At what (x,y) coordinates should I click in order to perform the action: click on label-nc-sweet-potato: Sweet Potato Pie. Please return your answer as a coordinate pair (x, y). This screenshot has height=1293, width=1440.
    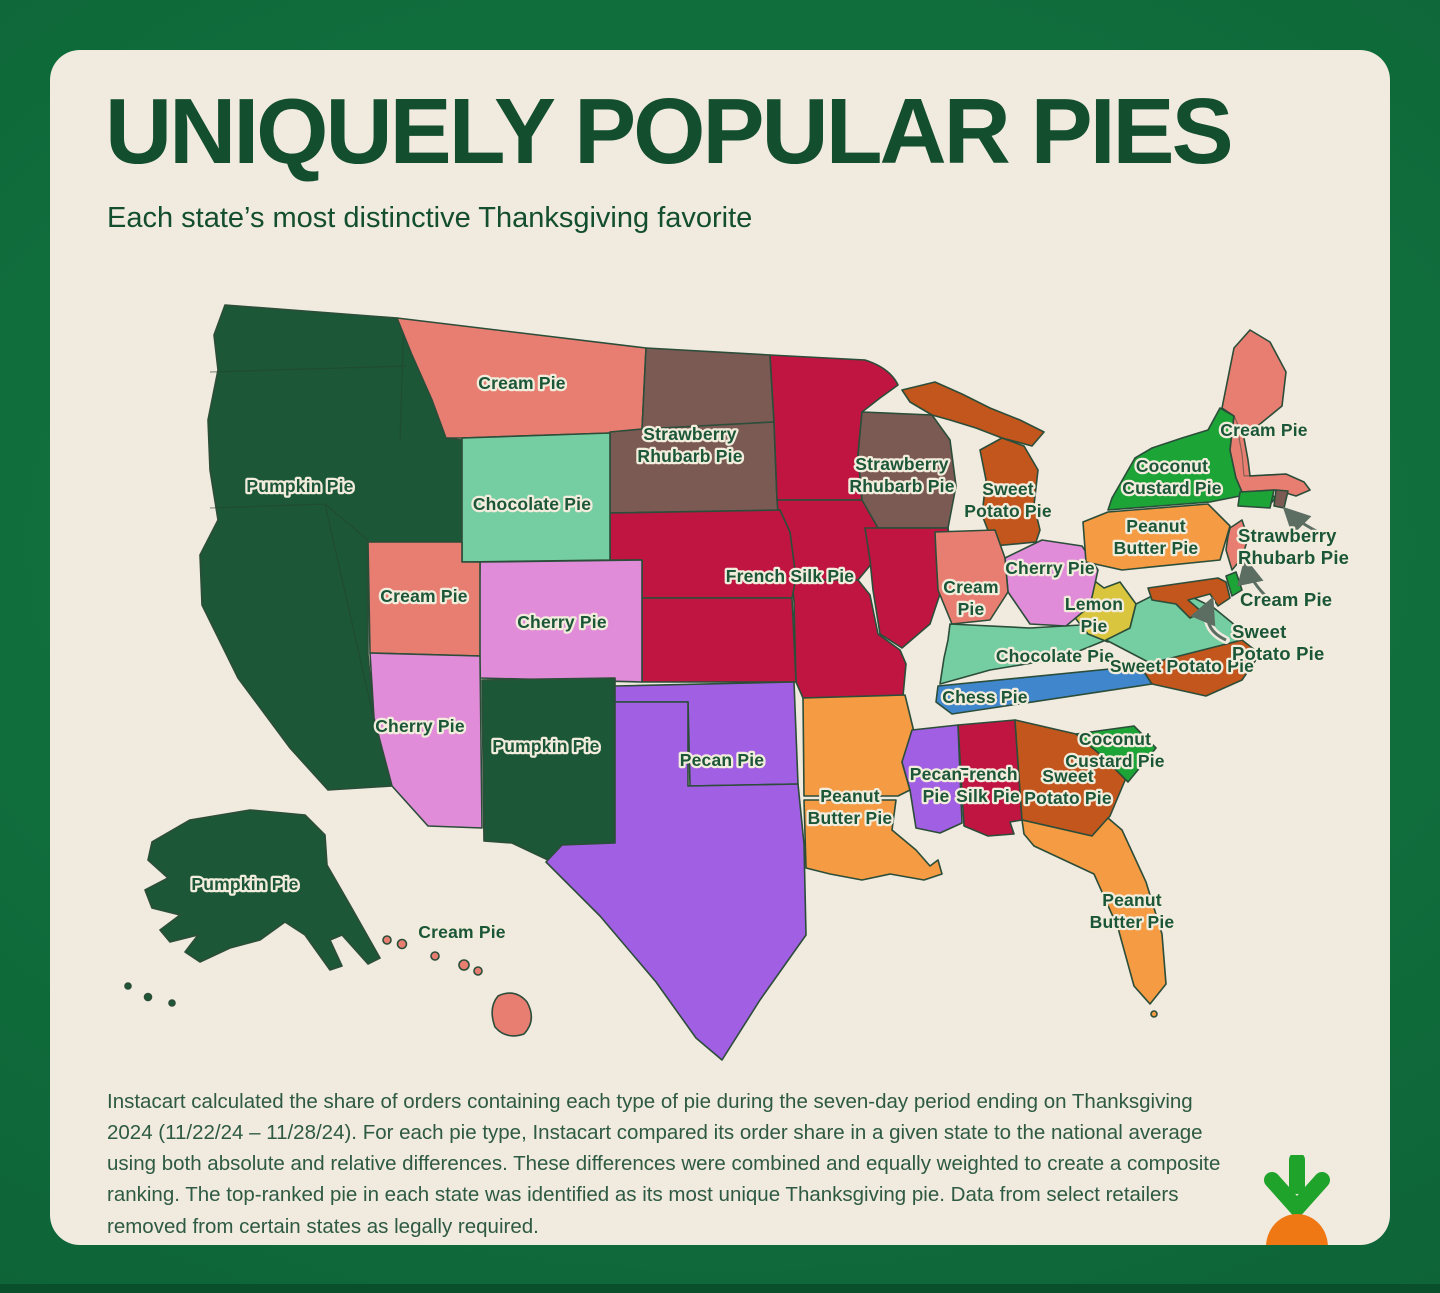
    Looking at the image, I should click on (1182, 666).